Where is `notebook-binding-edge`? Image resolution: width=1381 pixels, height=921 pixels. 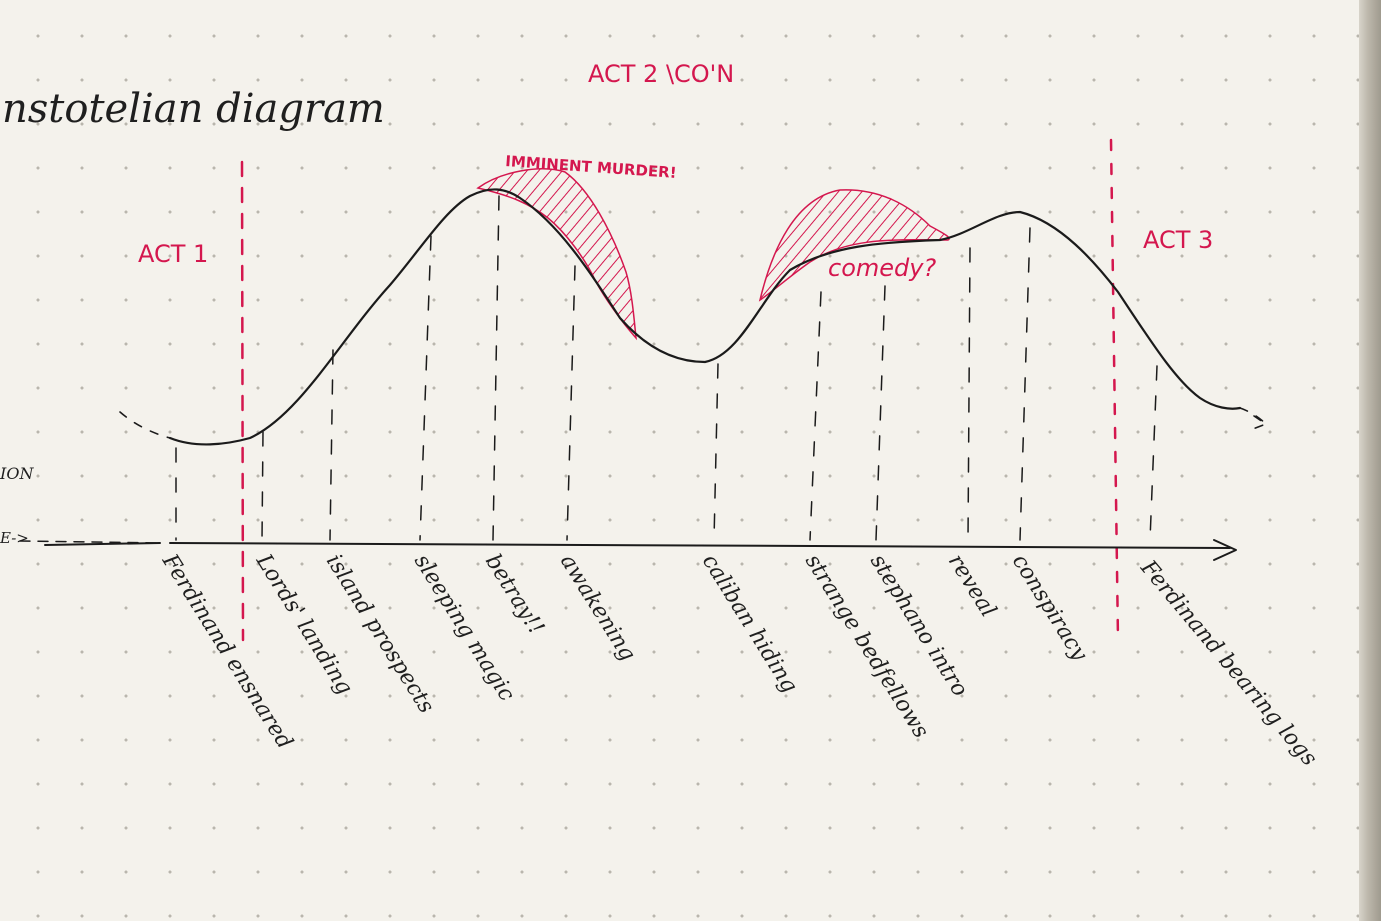
notebook-binding-edge is located at coordinates (1370, 460).